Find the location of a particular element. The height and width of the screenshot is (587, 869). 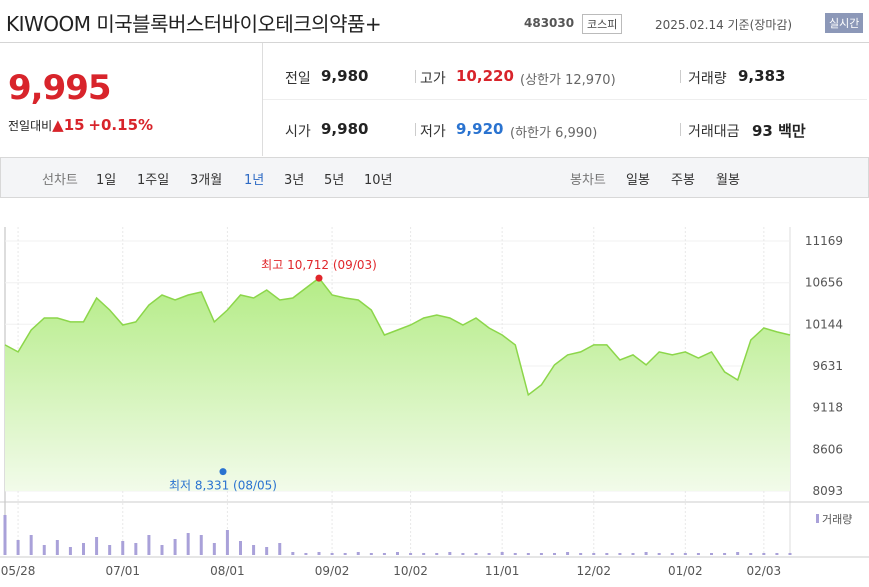

period-tab: 10년 is located at coordinates (378, 180).